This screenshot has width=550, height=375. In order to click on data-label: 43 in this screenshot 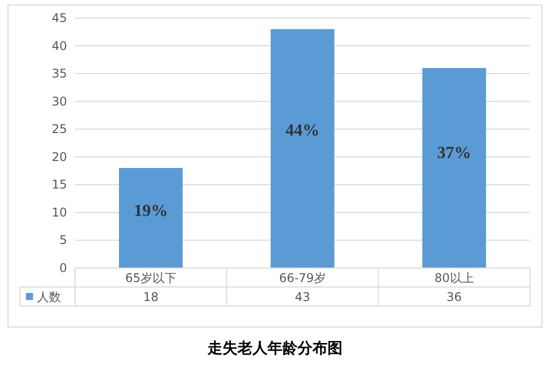, I will do `click(302, 297)`.